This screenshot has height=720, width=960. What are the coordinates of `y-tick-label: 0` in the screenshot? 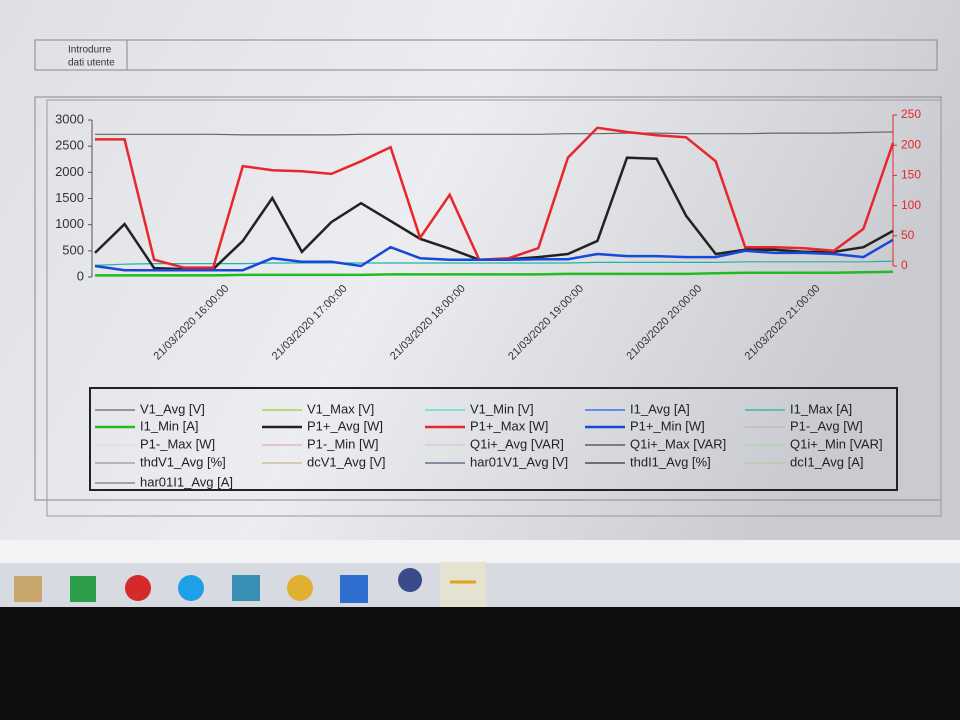 It's located at (80, 275).